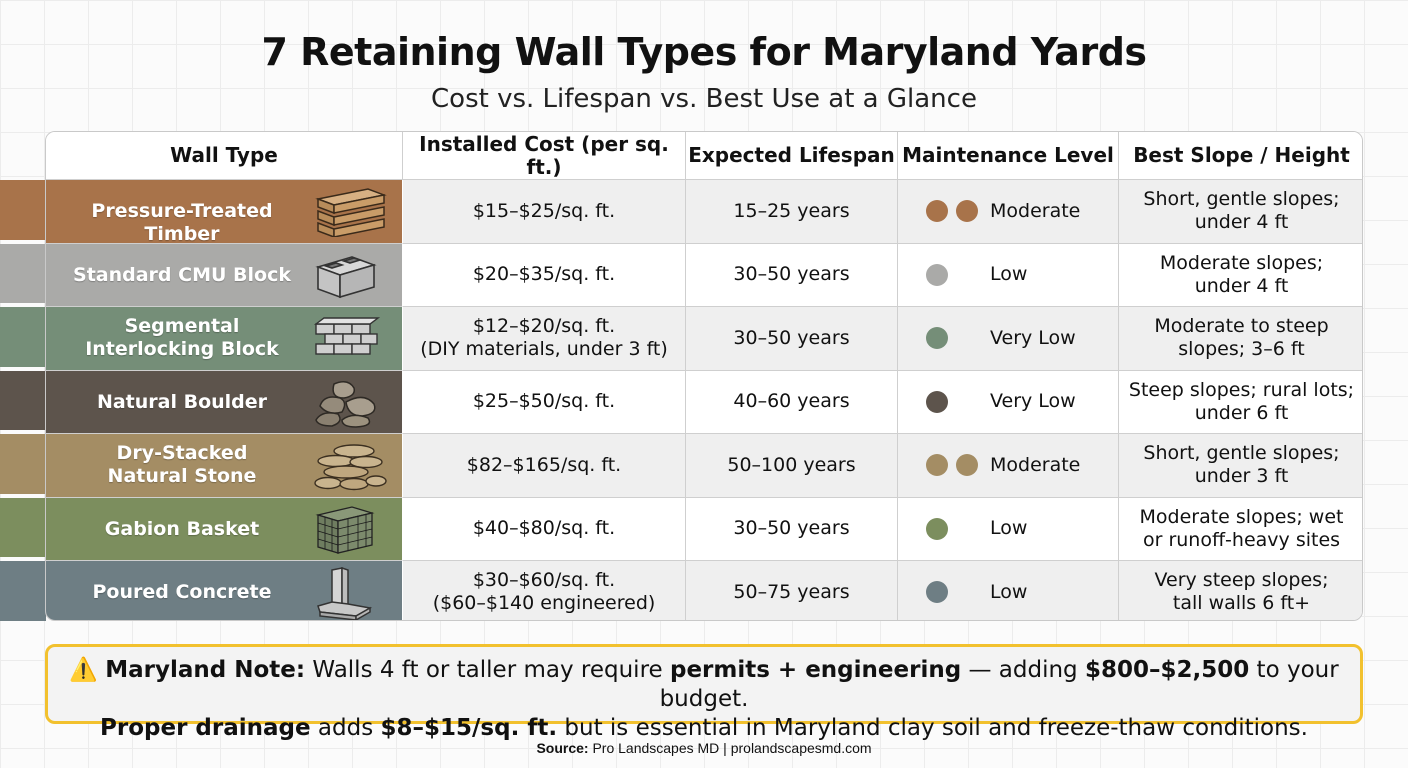 Image resolution: width=1408 pixels, height=768 pixels. Describe the element at coordinates (1240, 156) in the screenshot. I see `header-best-slope-height: Best Slope / Height` at that location.